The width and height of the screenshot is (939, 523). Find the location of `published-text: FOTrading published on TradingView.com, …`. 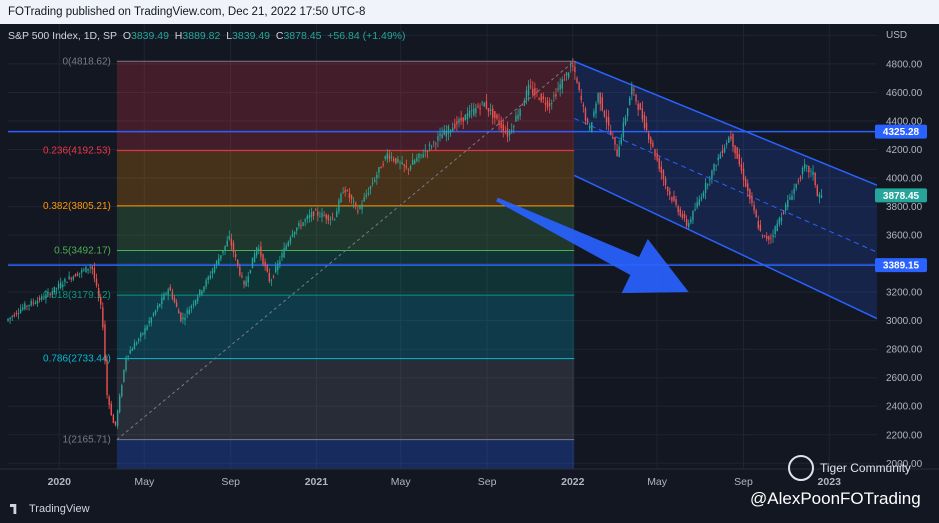

published-text: FOTrading published on TradingView.com, … is located at coordinates (187, 12).